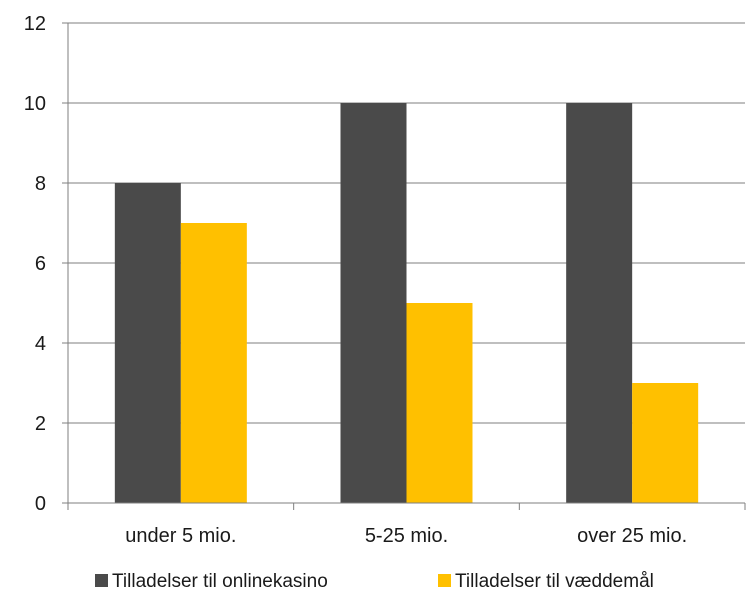 The image size is (751, 601). Describe the element at coordinates (35, 24) in the screenshot. I see `y-tick-label: 12` at that location.